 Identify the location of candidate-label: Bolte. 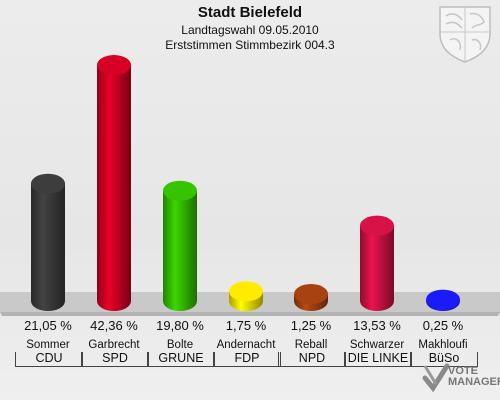
(180, 345).